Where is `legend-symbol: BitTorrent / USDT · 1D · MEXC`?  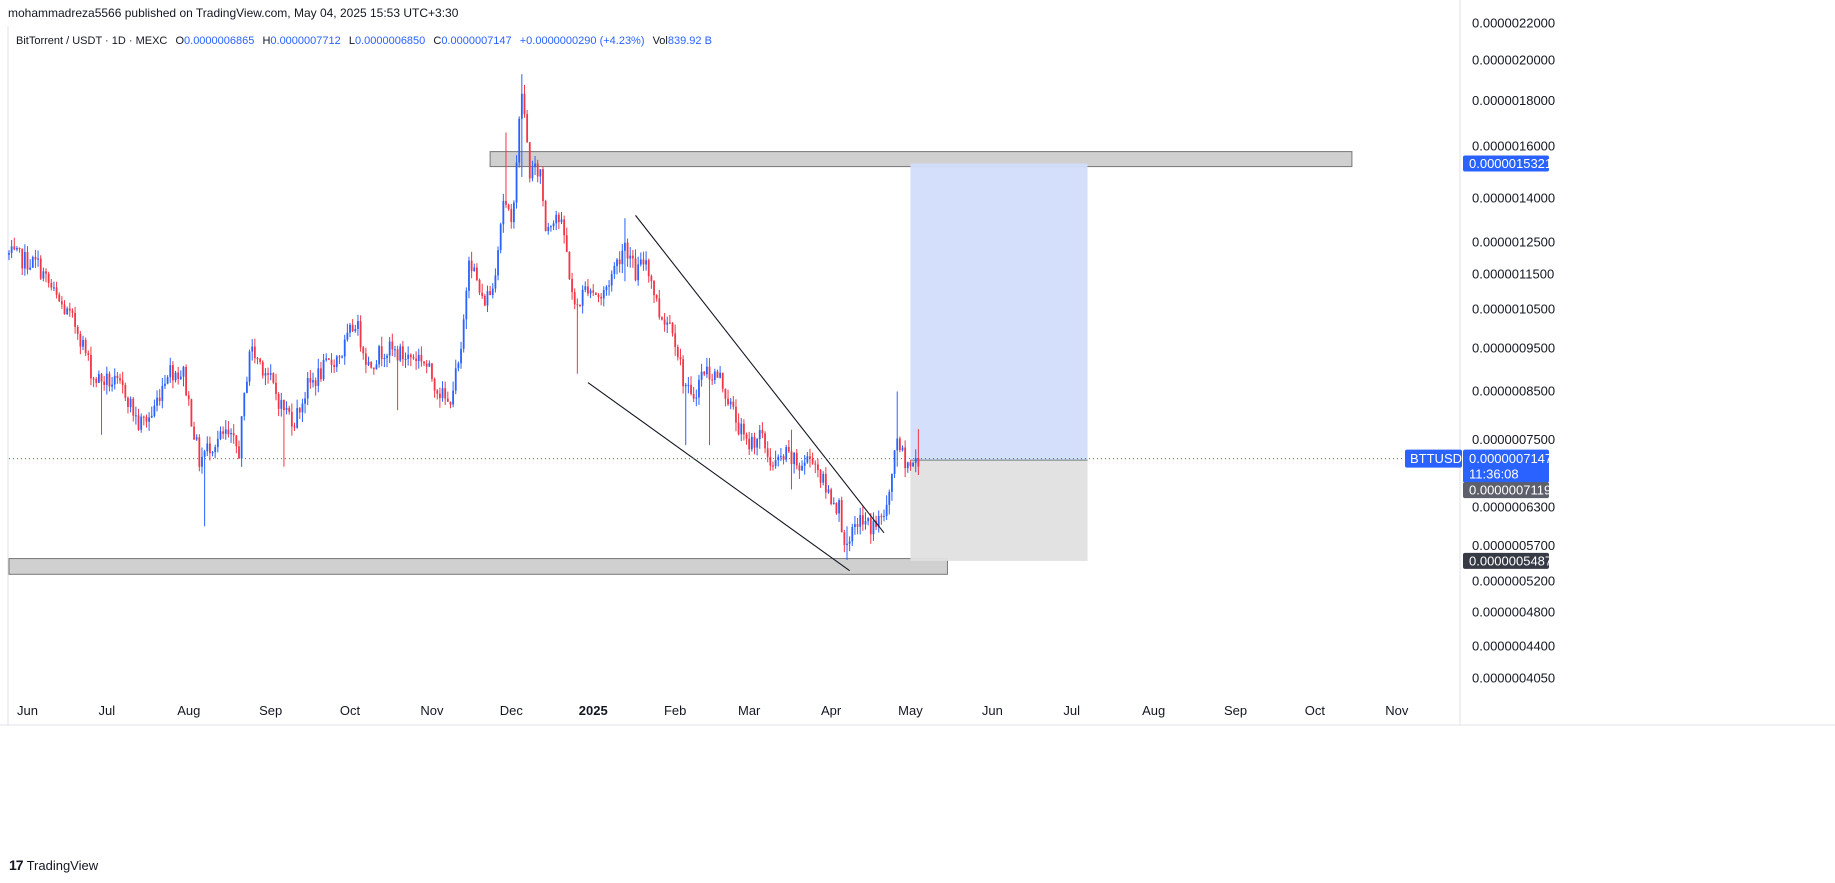
legend-symbol: BitTorrent / USDT · 1D · MEXC is located at coordinates (92, 41).